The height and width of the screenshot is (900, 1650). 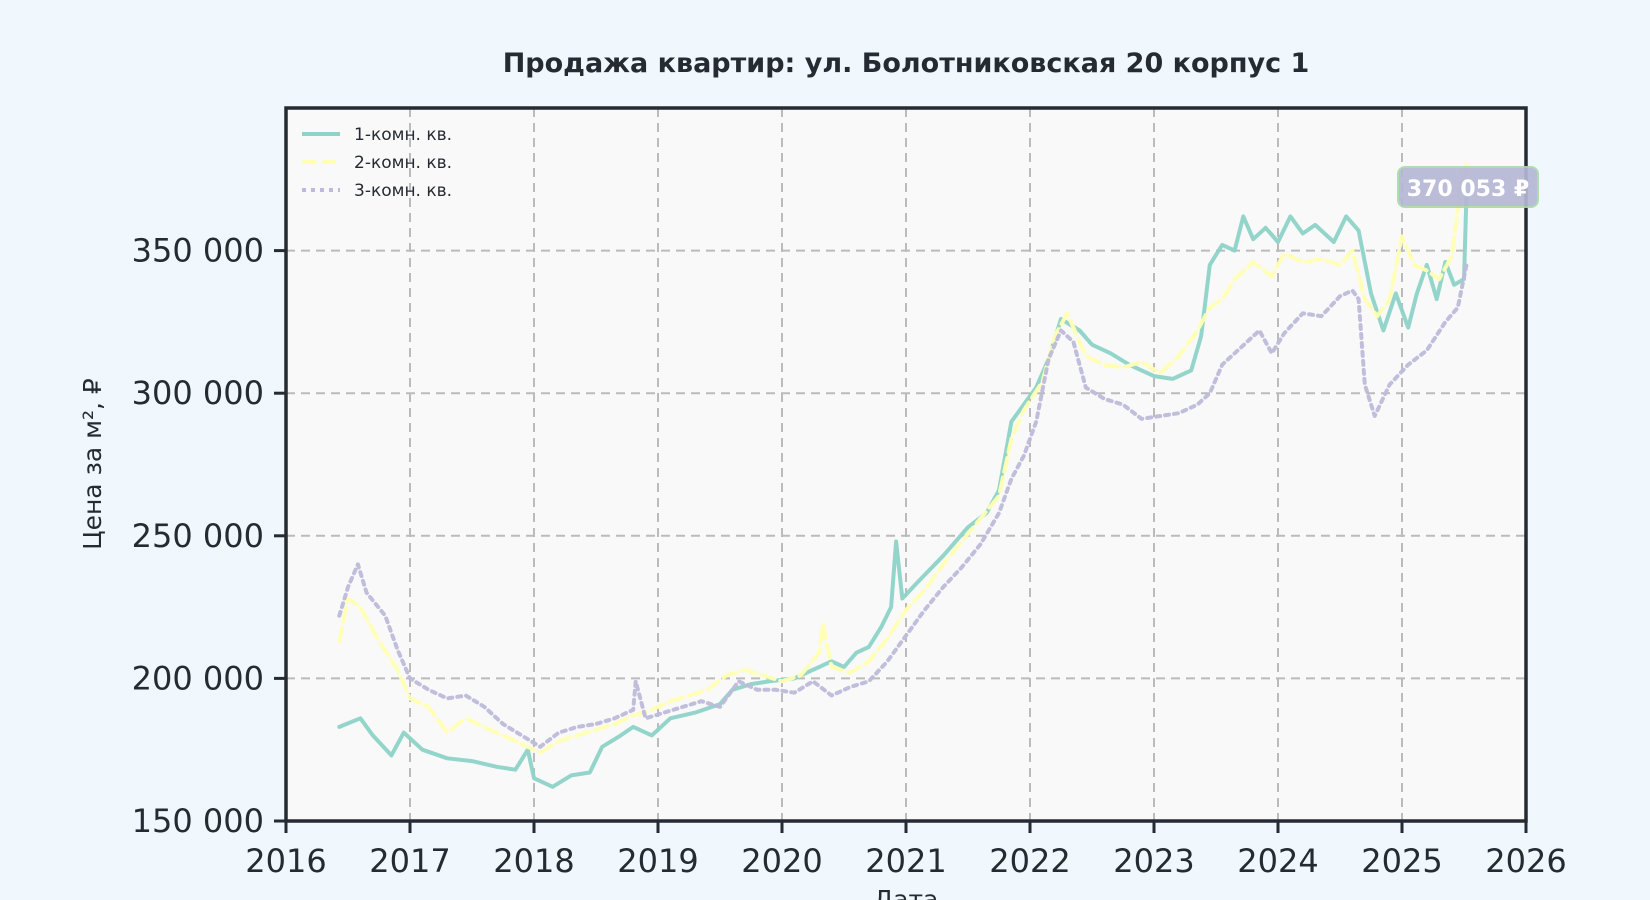 I want to click on y-tick-label: 150 000, so click(x=198, y=821).